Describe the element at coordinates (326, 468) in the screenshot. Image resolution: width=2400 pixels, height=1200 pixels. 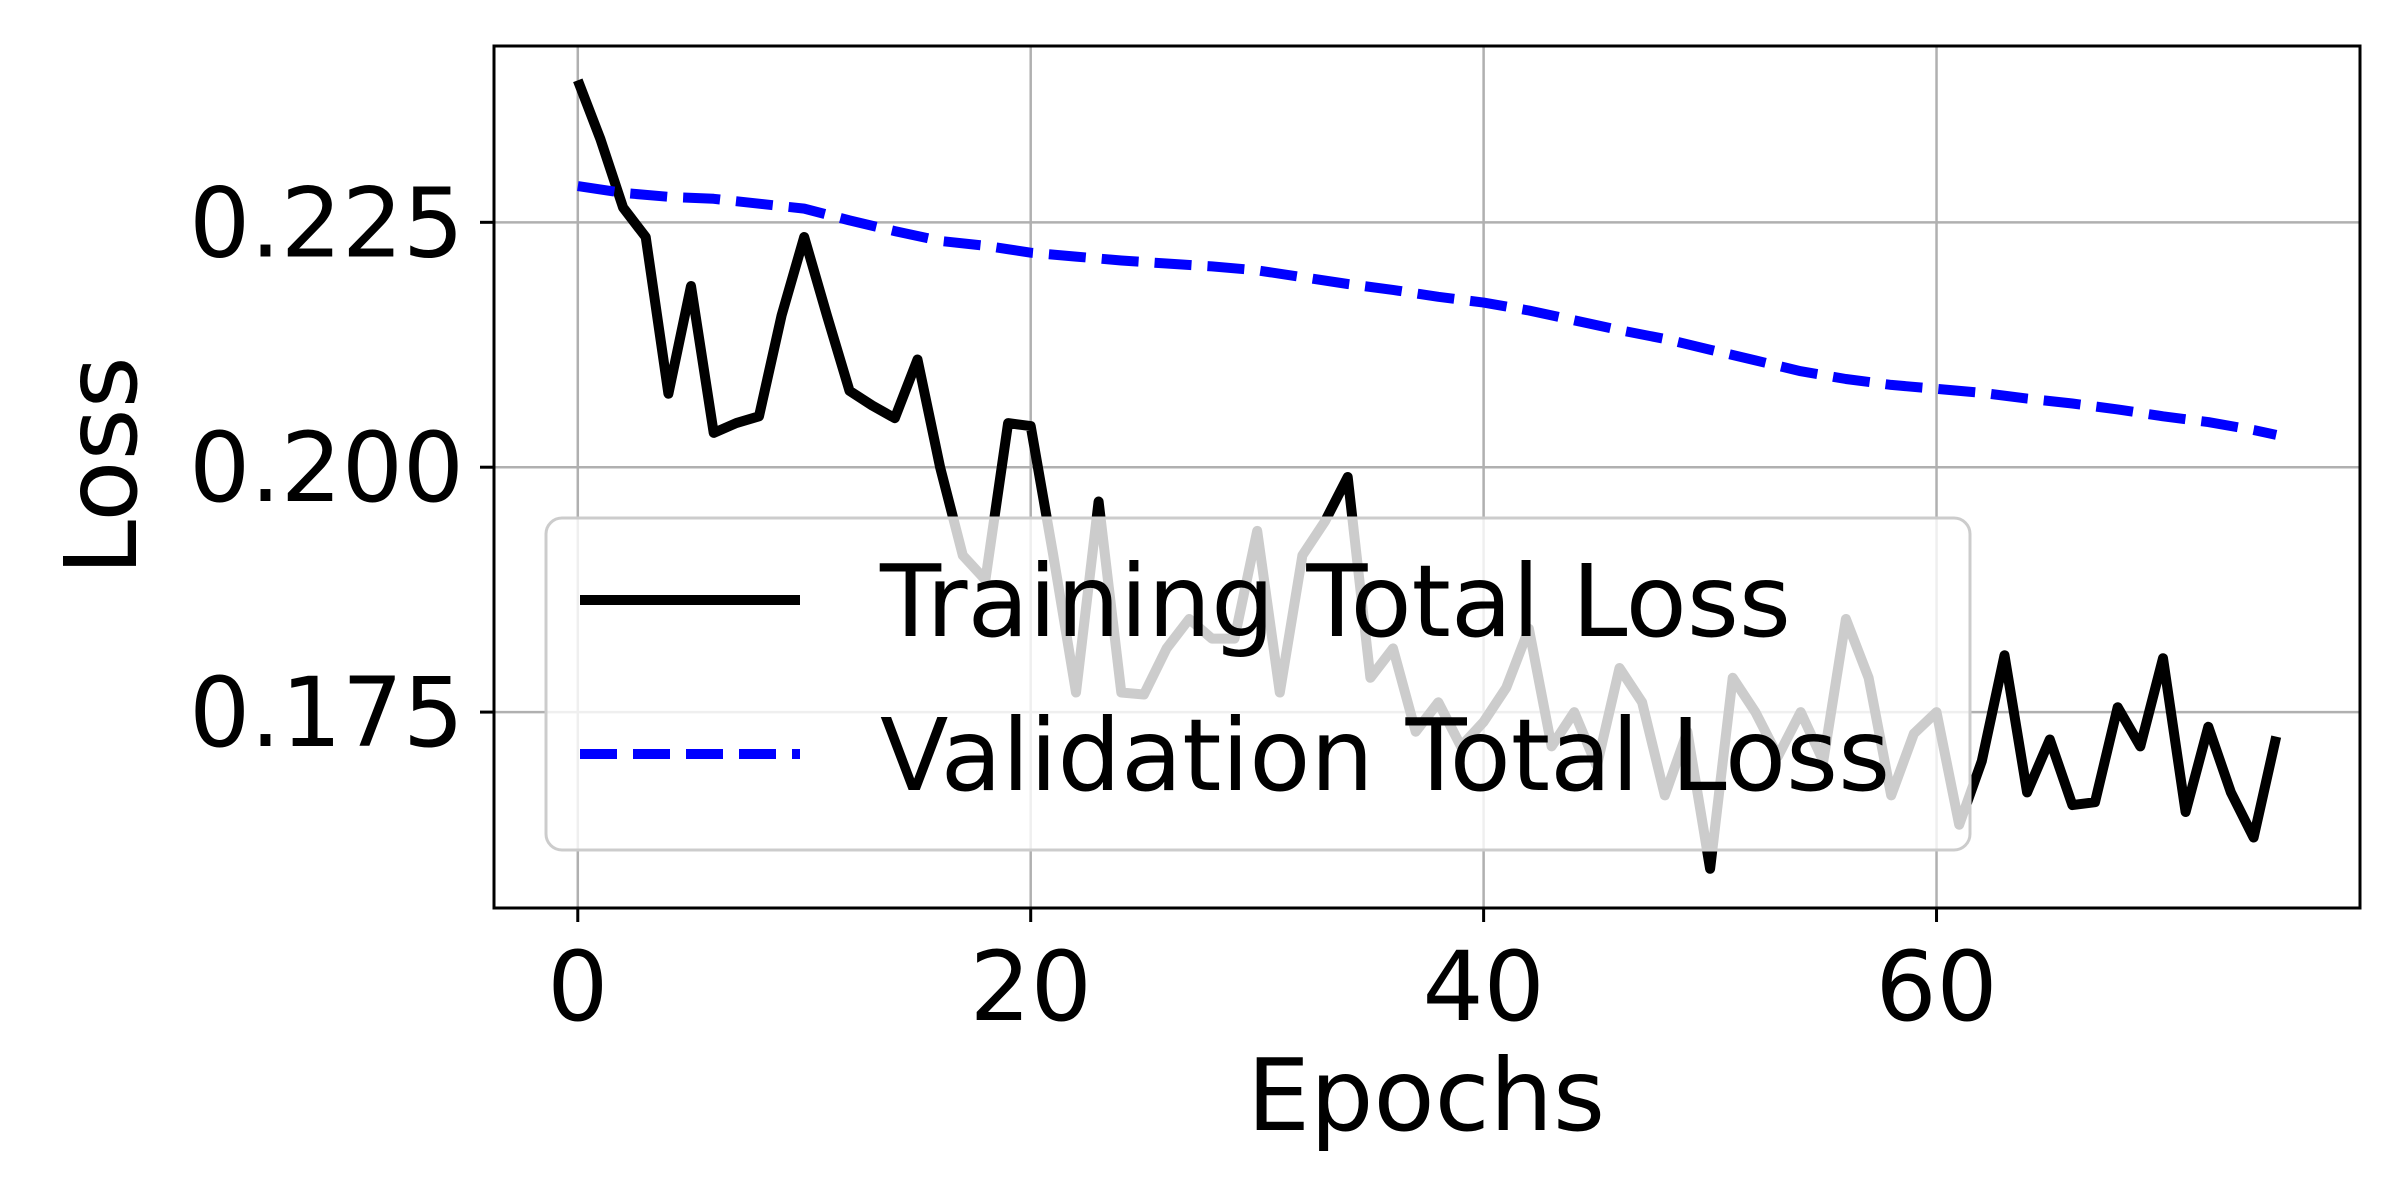
I see `y-tick-label: 0.200` at that location.